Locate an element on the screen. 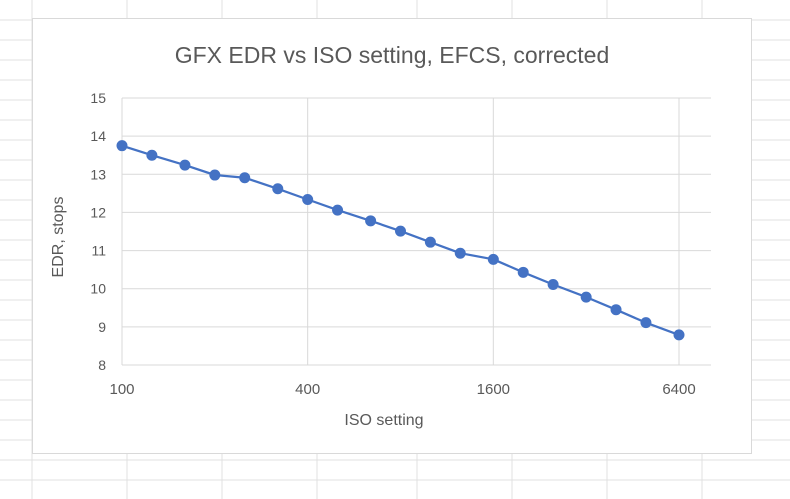  x-tick-label: 400 is located at coordinates (307, 389).